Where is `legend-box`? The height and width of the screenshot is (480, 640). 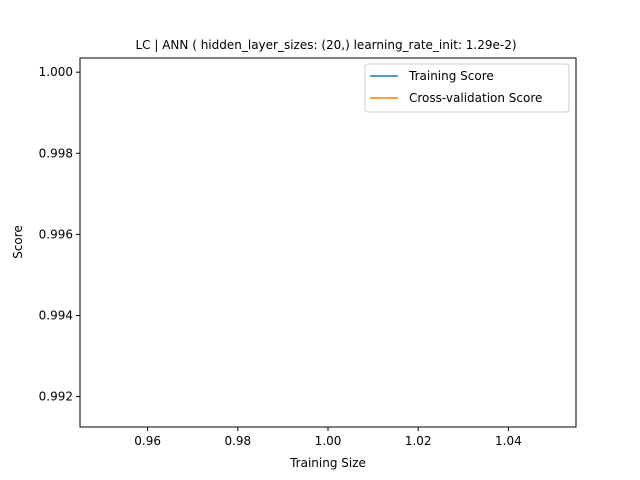
legend-box is located at coordinates (467, 88).